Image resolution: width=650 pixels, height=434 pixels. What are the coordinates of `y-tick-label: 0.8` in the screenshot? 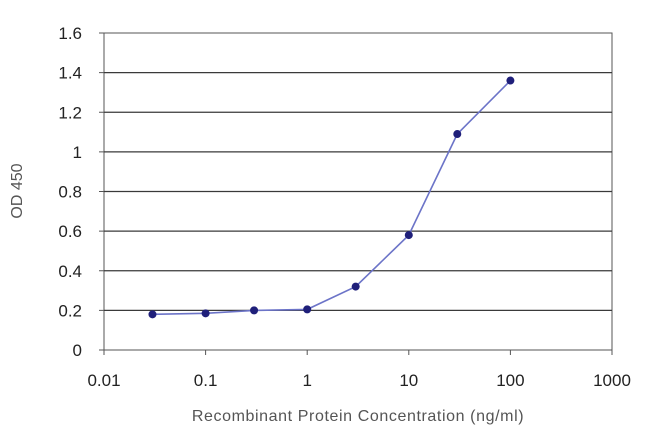 It's located at (70, 192).